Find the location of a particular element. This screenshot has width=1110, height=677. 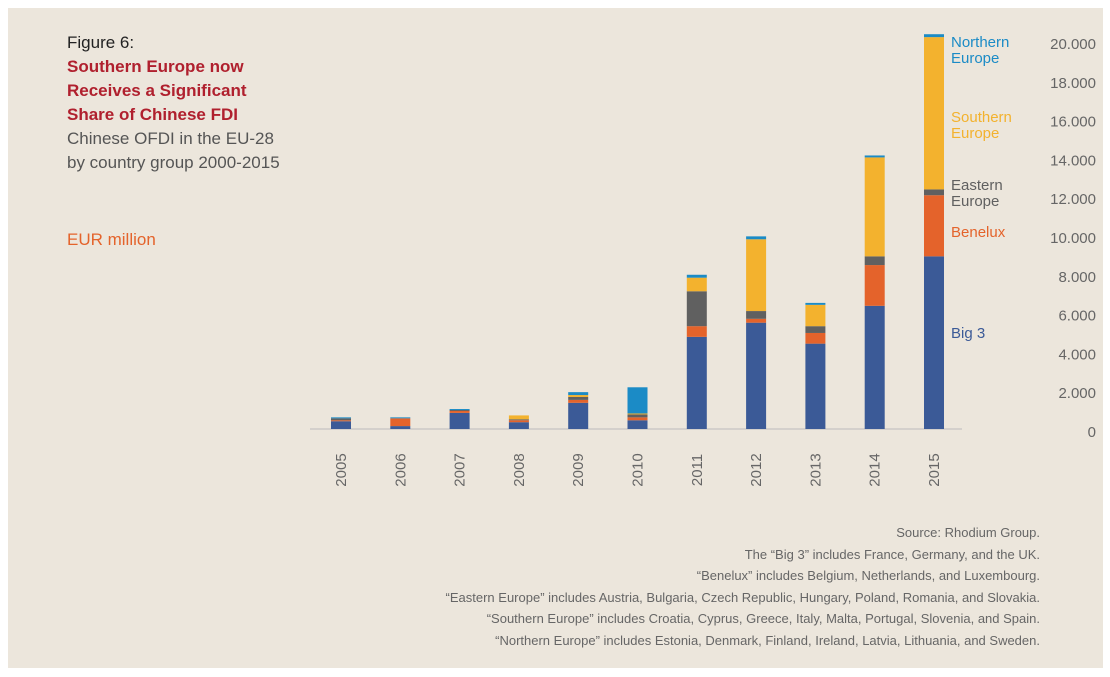

y-tick-label: 20.000 is located at coordinates (1073, 44).